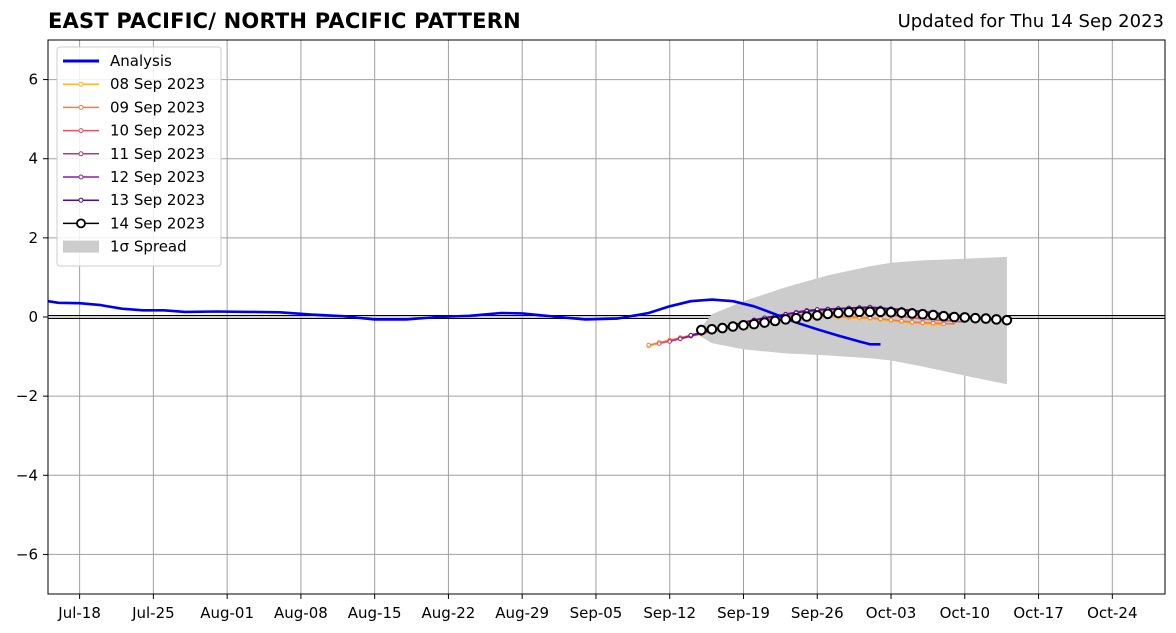 The width and height of the screenshot is (1176, 633). Describe the element at coordinates (596, 613) in the screenshot. I see `x-tick-label: Sep-05` at that location.